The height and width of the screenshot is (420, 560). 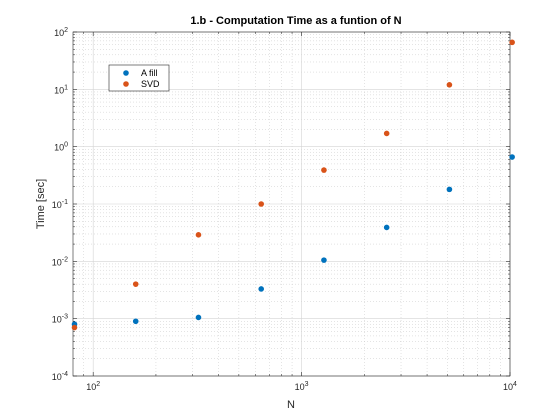 What do you see at coordinates (41, 204) in the screenshot?
I see `y-axis-label: Time [sec]` at bounding box center [41, 204].